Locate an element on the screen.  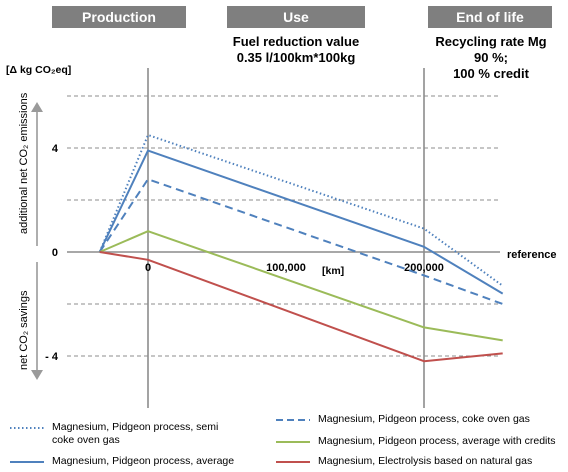
y-tick-label: - 4 is located at coordinates (52, 357).